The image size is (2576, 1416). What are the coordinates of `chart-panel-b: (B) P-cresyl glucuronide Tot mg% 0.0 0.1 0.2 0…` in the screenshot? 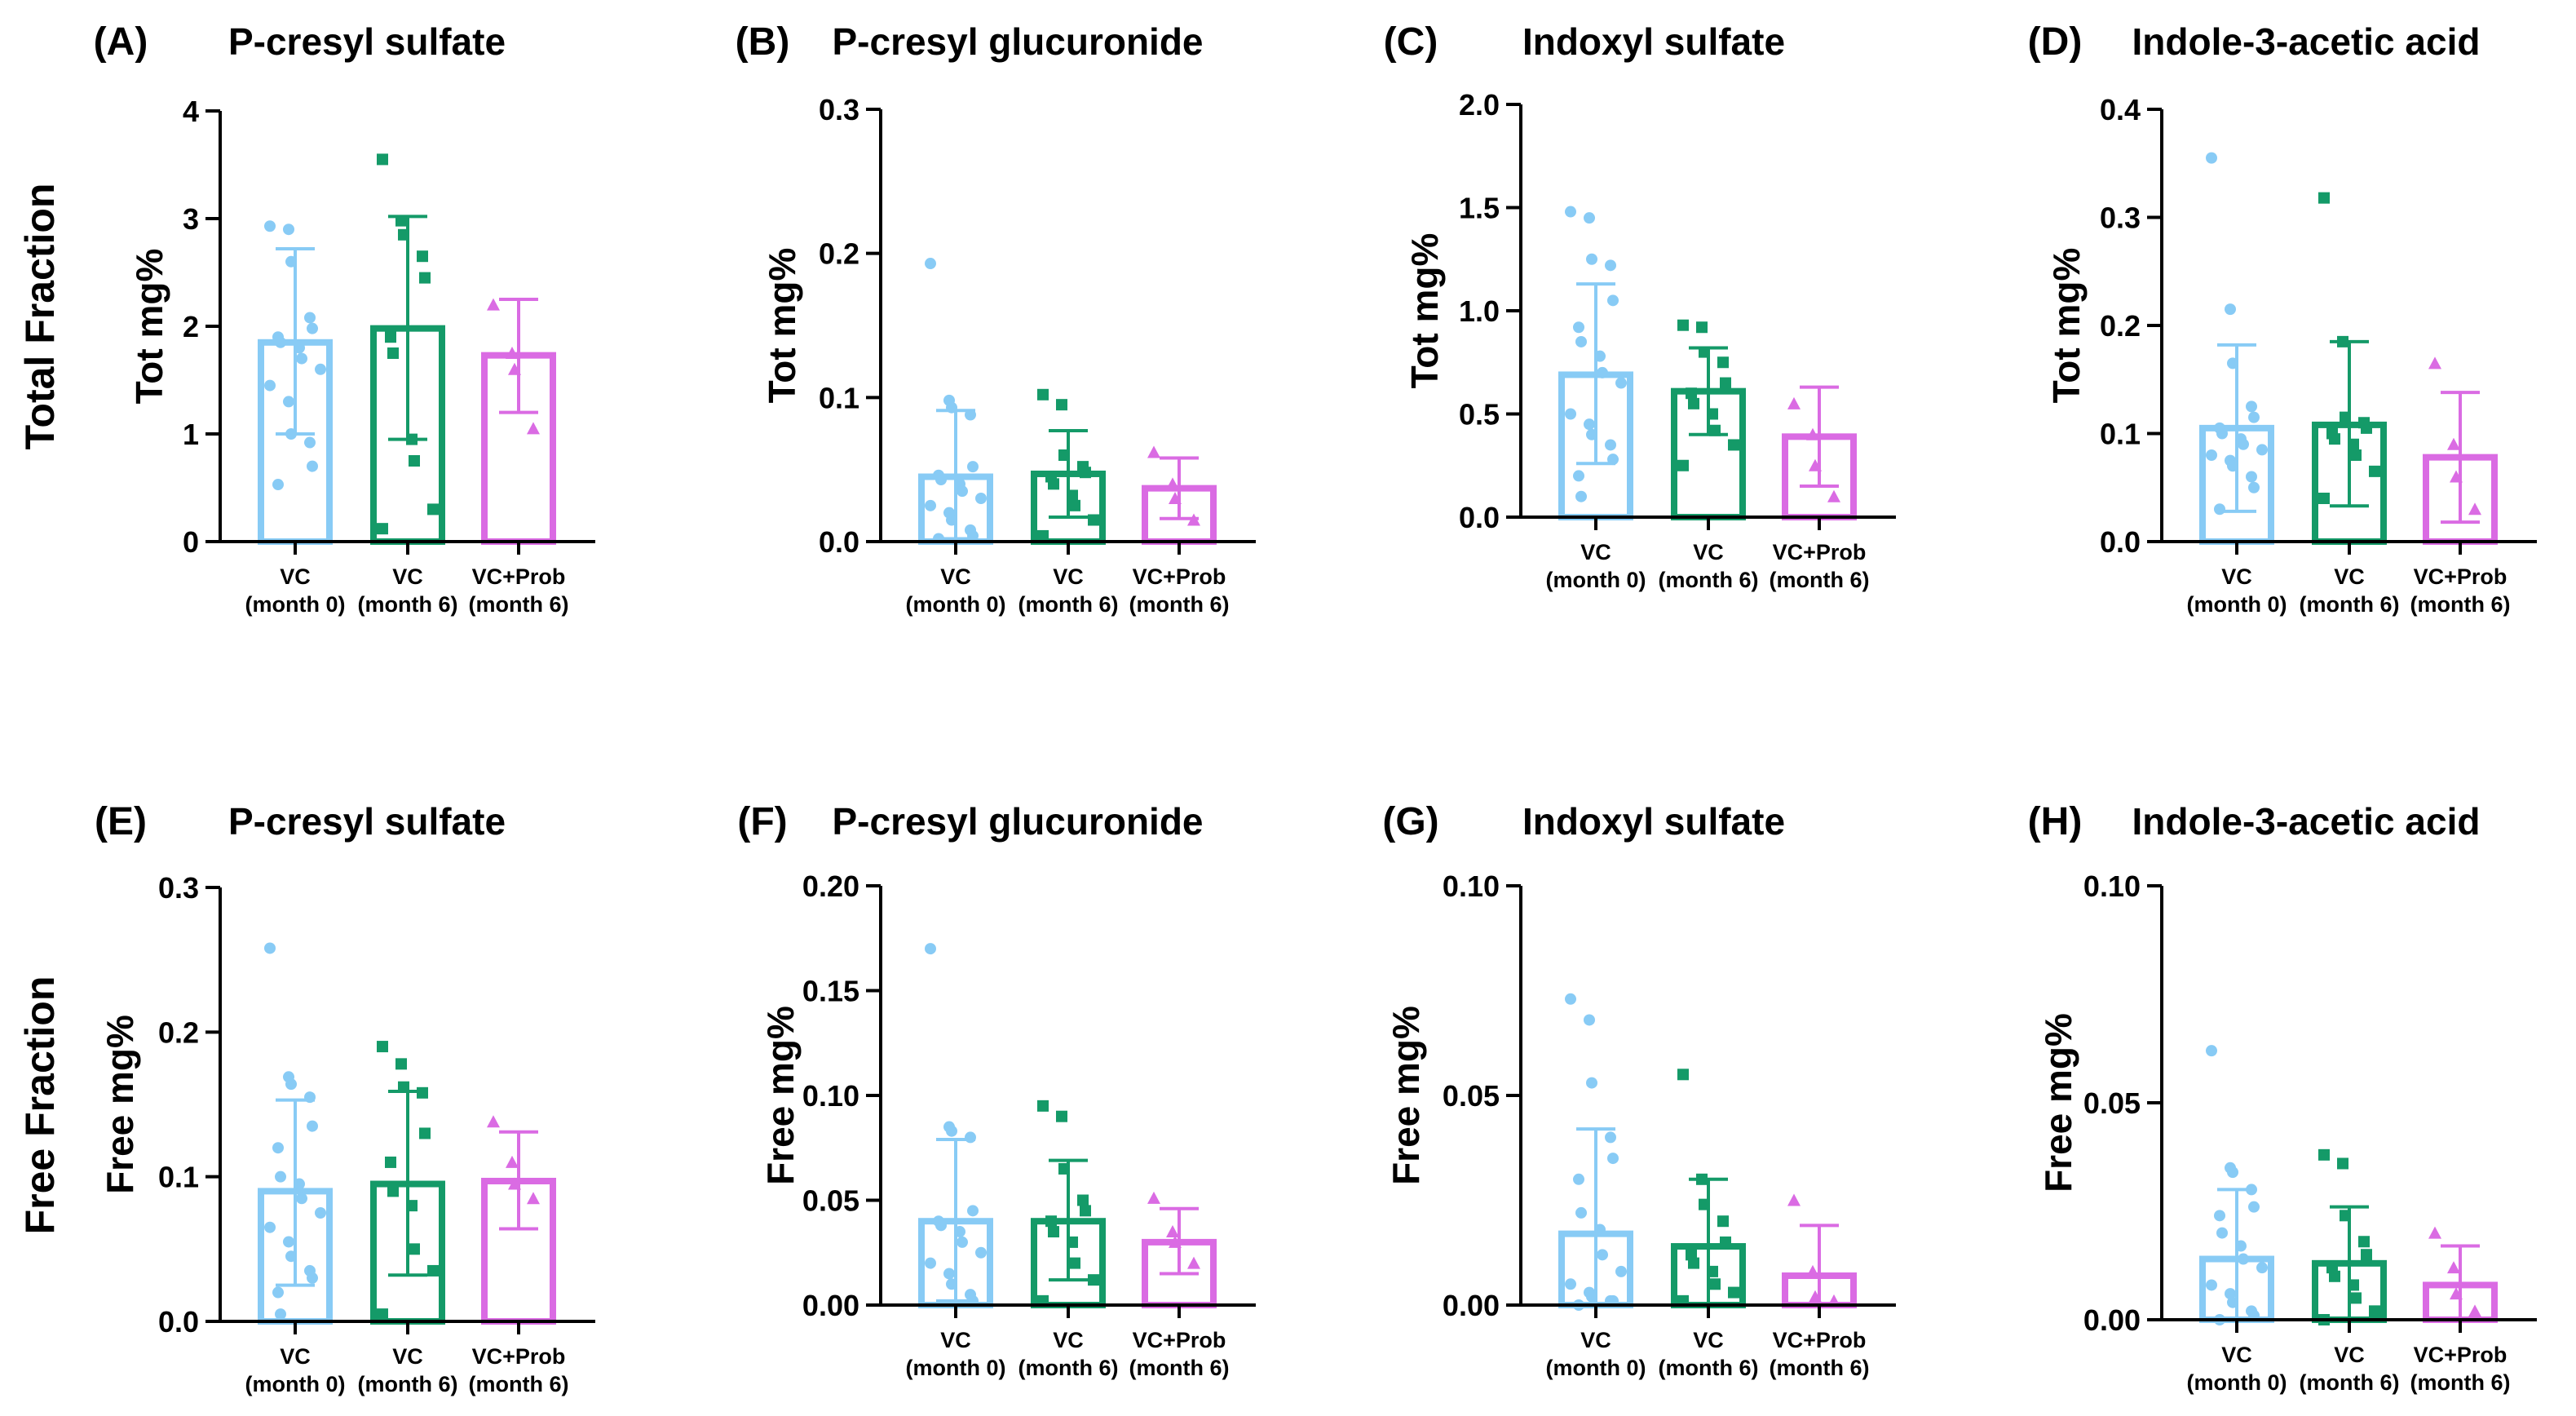 It's located at (996, 318).